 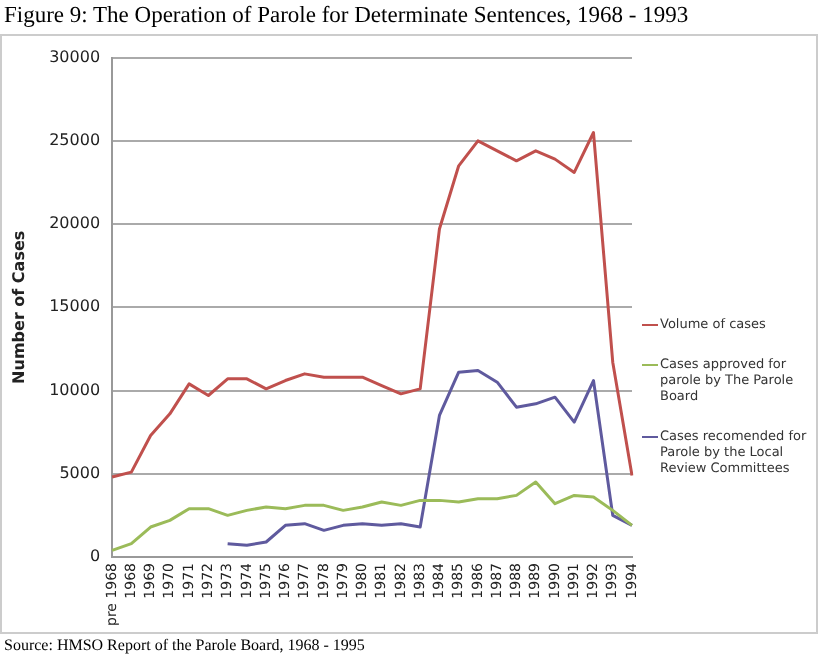 I want to click on y-tick-label: 20000, so click(x=75, y=223).